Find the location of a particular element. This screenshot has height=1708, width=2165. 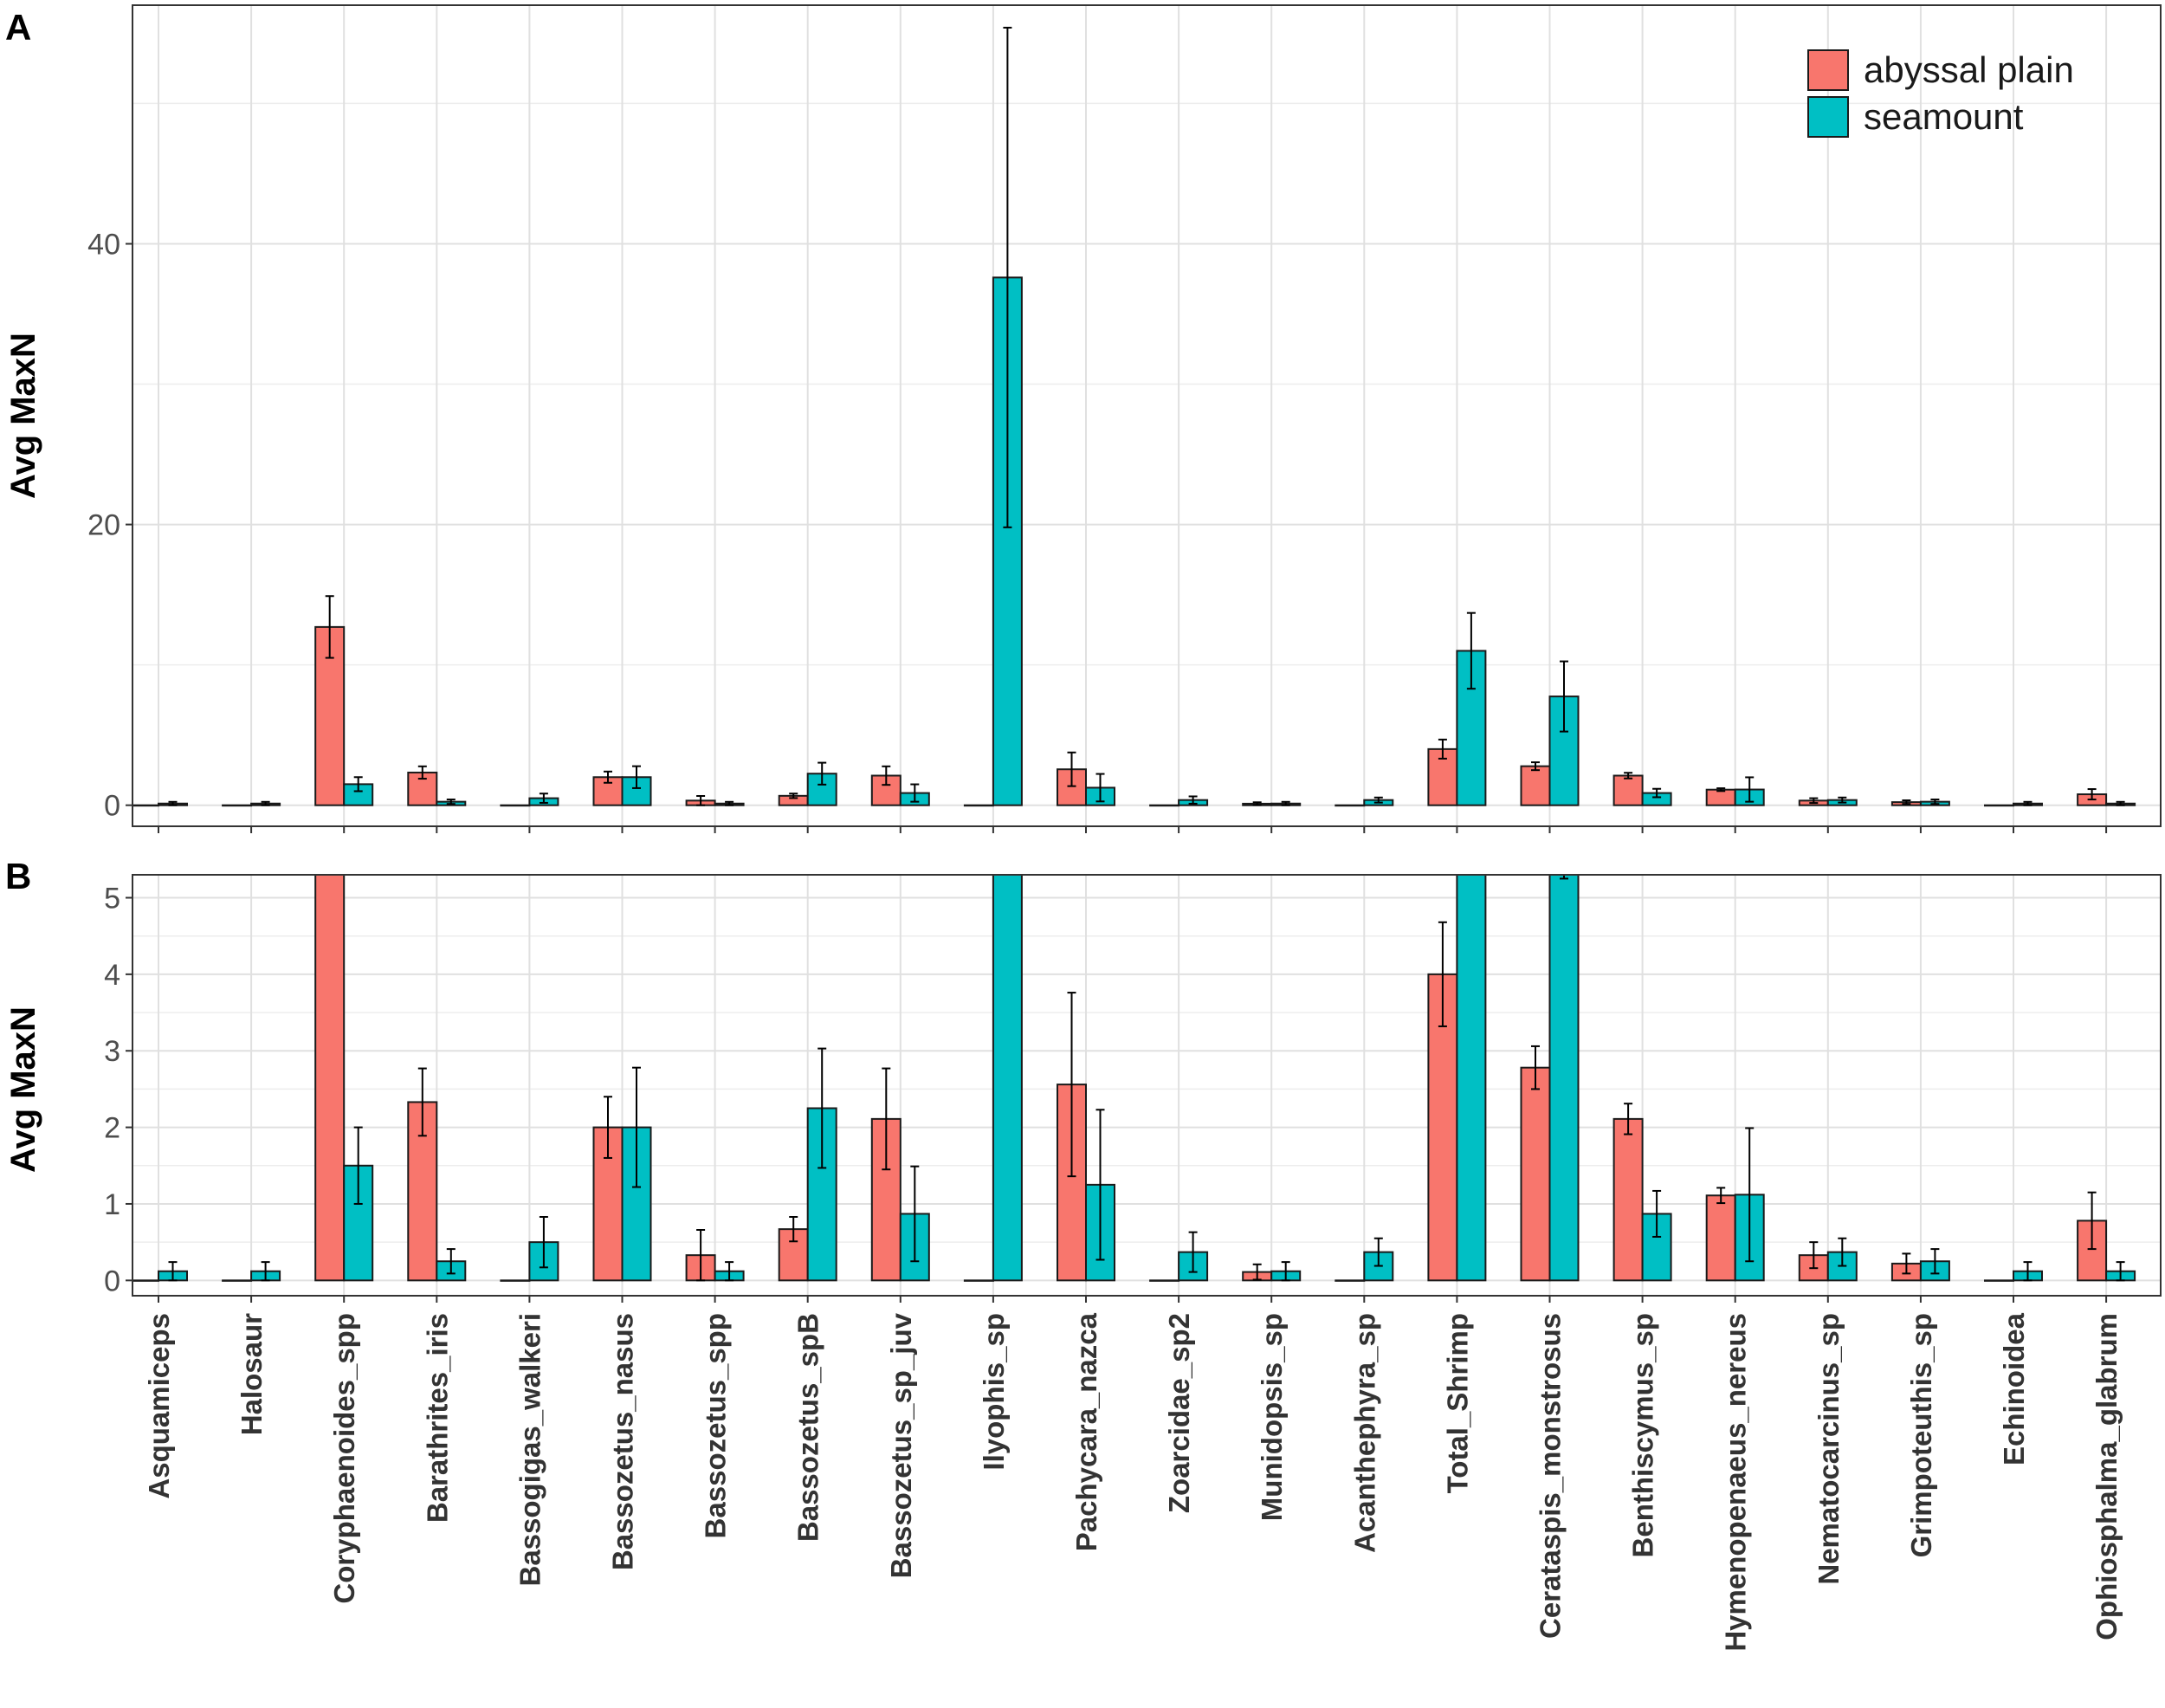

x-tick-label-Grimpoteuthis_sp: Grimpoteuthis_sp is located at coordinates (1921, 1435).